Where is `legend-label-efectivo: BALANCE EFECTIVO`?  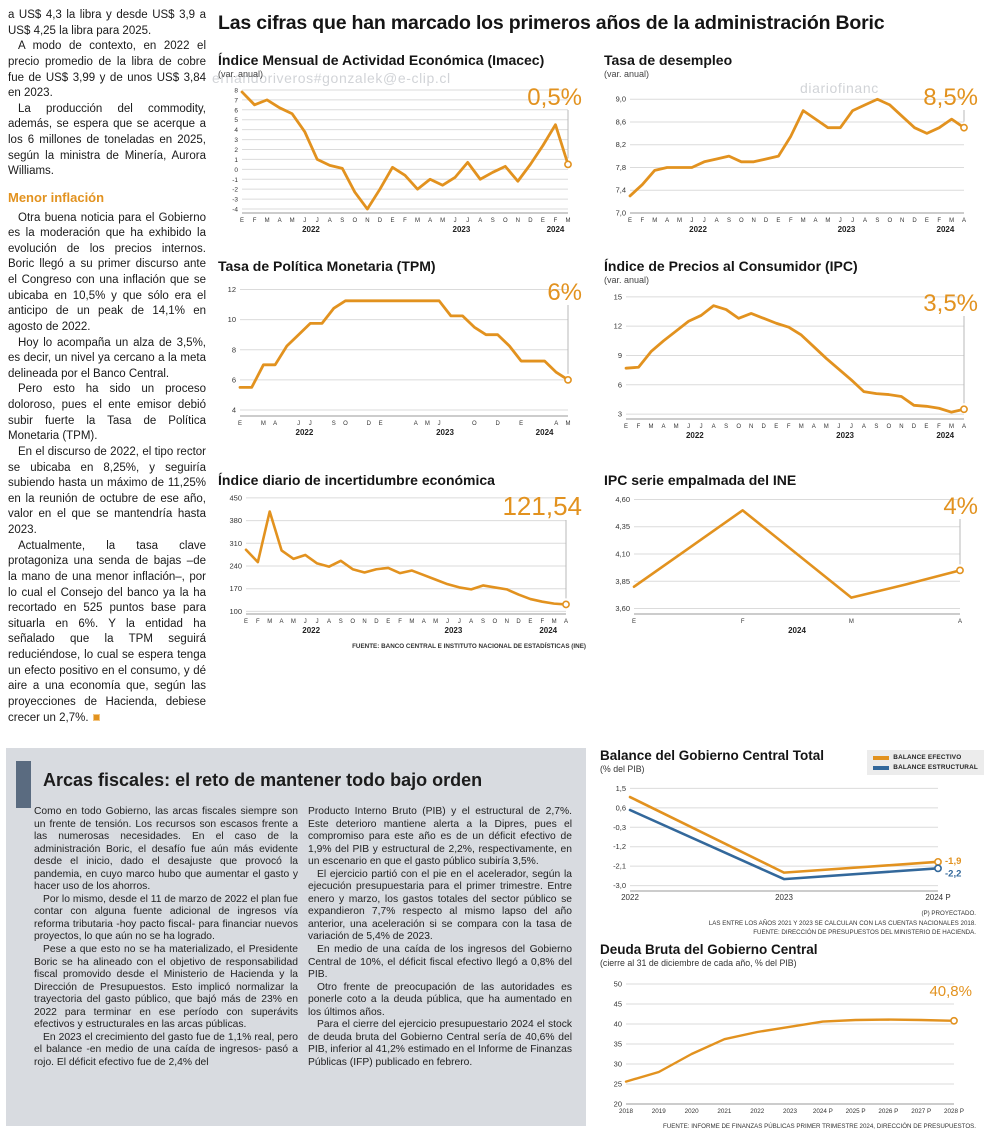
legend-label-efectivo: BALANCE EFECTIVO is located at coordinates (927, 757).